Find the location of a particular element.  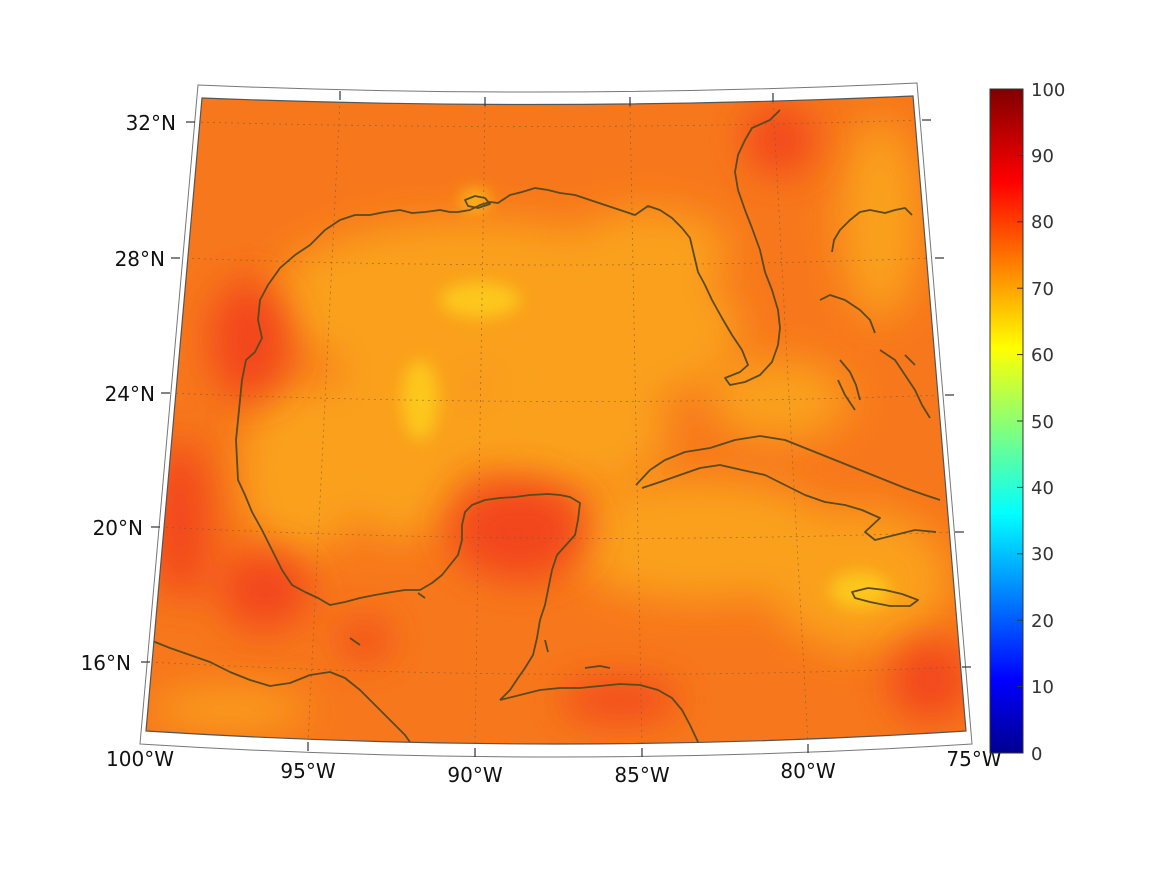

colorbar-label-70: 70 is located at coordinates (1042, 289).